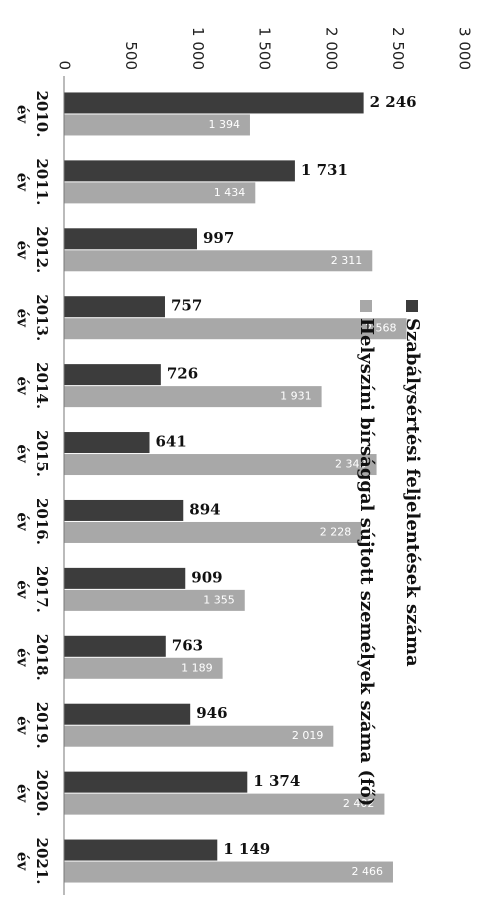 This screenshot has height=899, width=482. I want to click on category-label: 2015.év, so click(32, 453).